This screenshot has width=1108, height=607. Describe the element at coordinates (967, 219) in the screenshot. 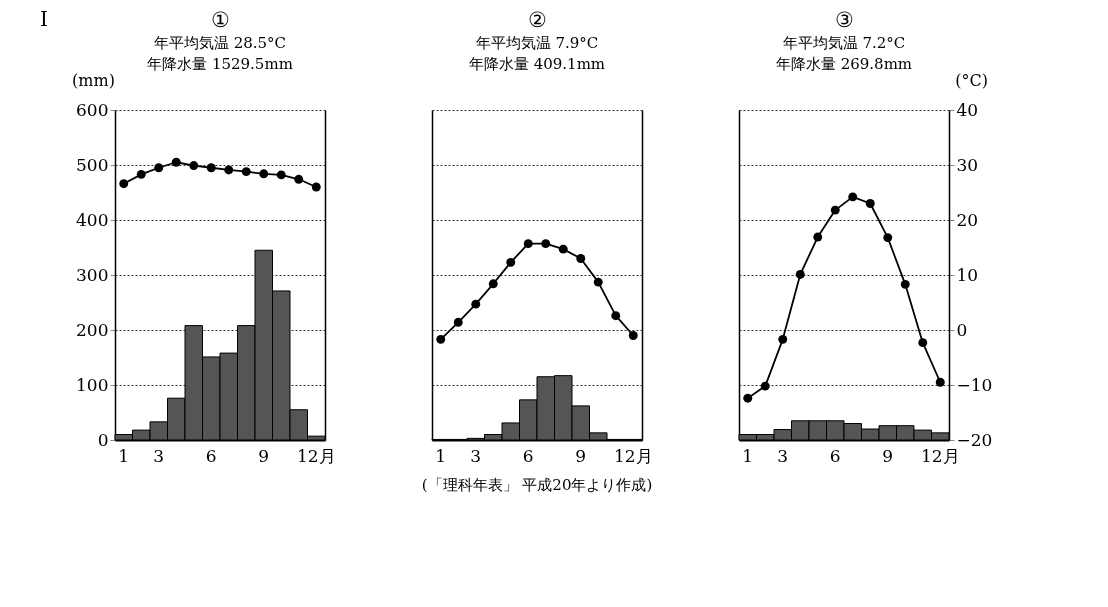

I see `y2-tick-label: 20` at that location.